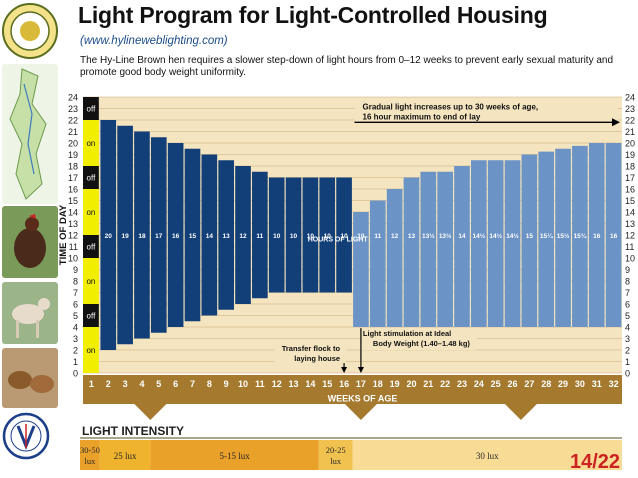 This screenshot has height=478, width=638. I want to click on x-tick-label: 12, so click(277, 384).